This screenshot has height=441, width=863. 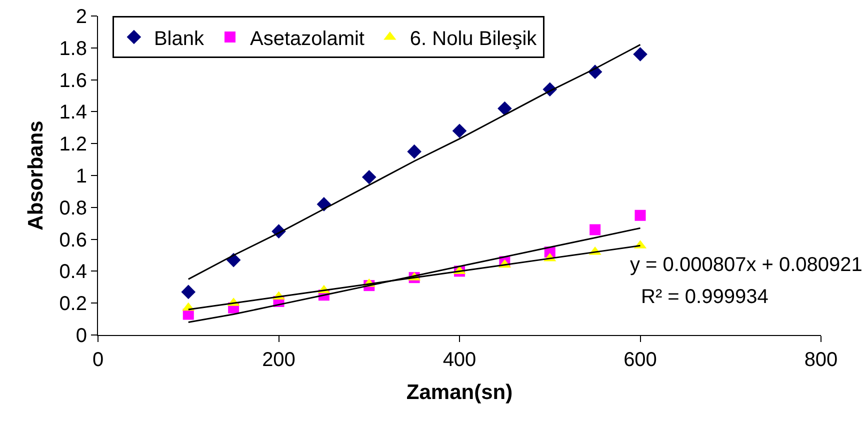 I want to click on y-tick-label: 0, so click(x=81, y=336).